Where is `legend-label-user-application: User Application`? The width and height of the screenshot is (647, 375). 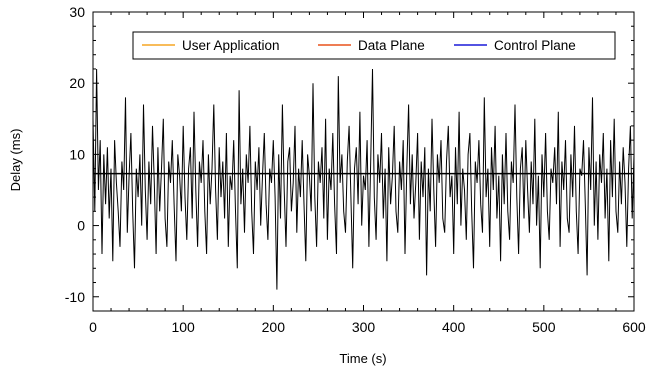
legend-label-user-application: User Application is located at coordinates (231, 45).